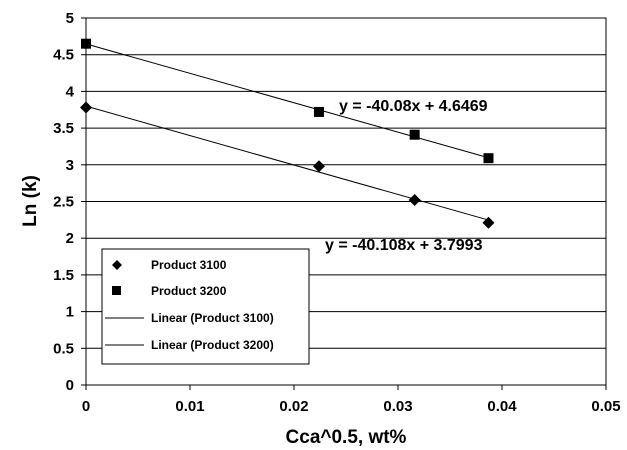  Describe the element at coordinates (397, 406) in the screenshot. I see `x-tick-label: 0.03` at that location.